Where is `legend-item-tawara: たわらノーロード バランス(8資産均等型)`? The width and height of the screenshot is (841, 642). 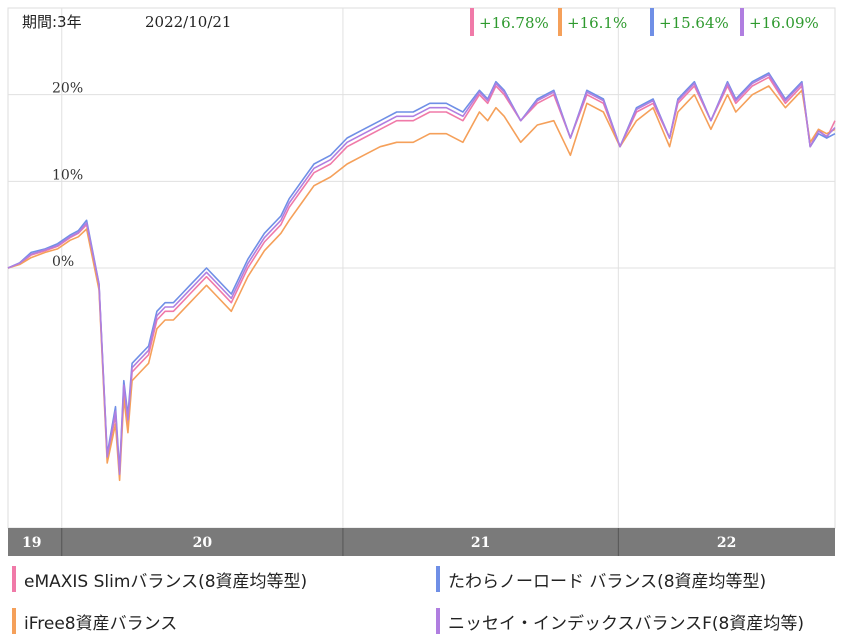
legend-item-tawara: たわらノーロード バランス(8資産均等型) is located at coordinates (601, 579).